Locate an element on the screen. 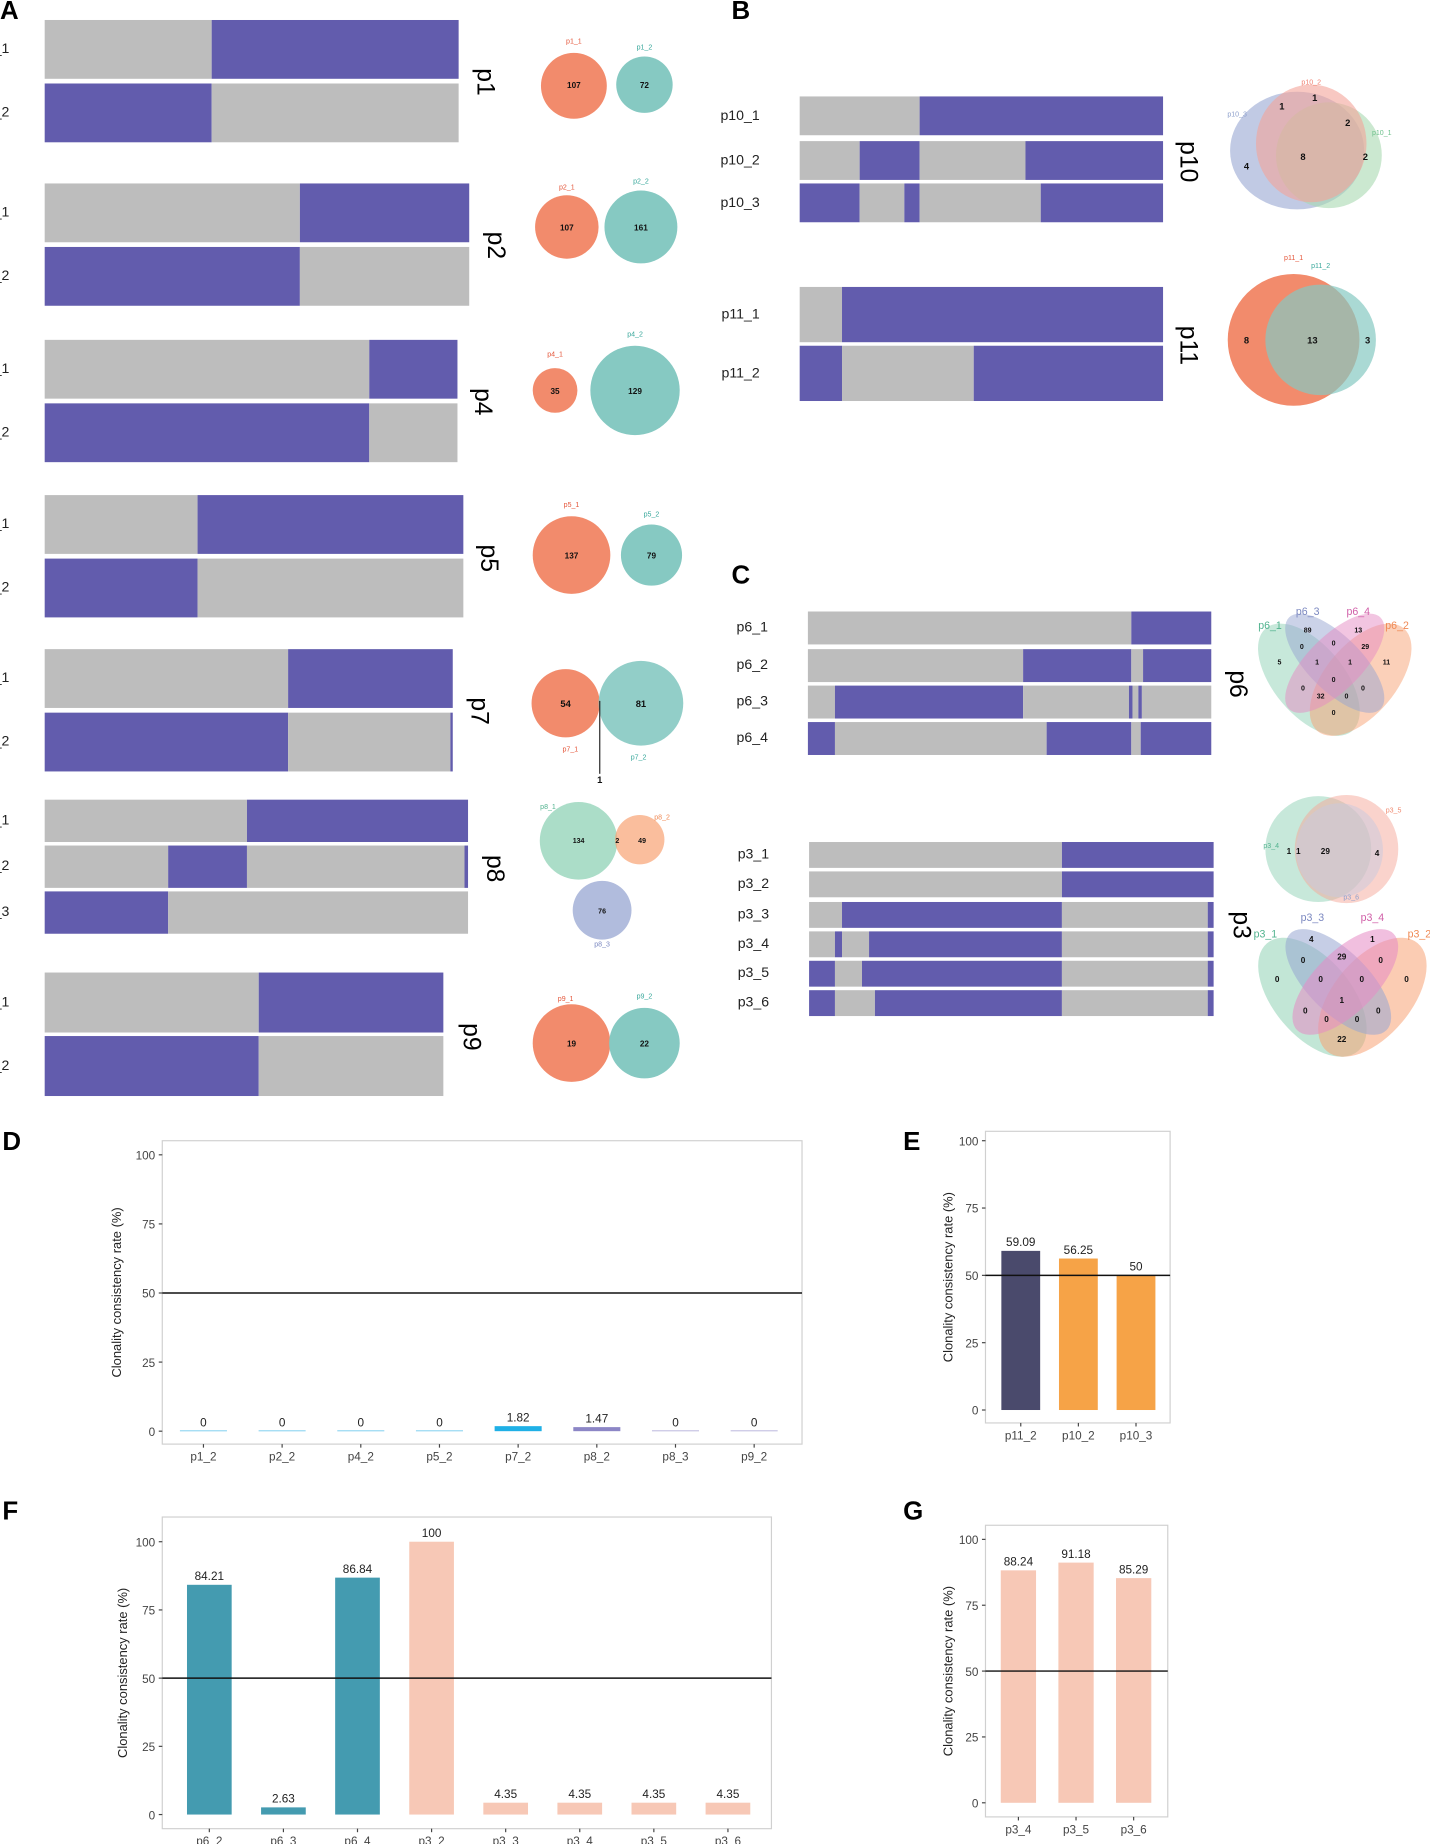  venn-set-label: p7_1 is located at coordinates (571, 749).